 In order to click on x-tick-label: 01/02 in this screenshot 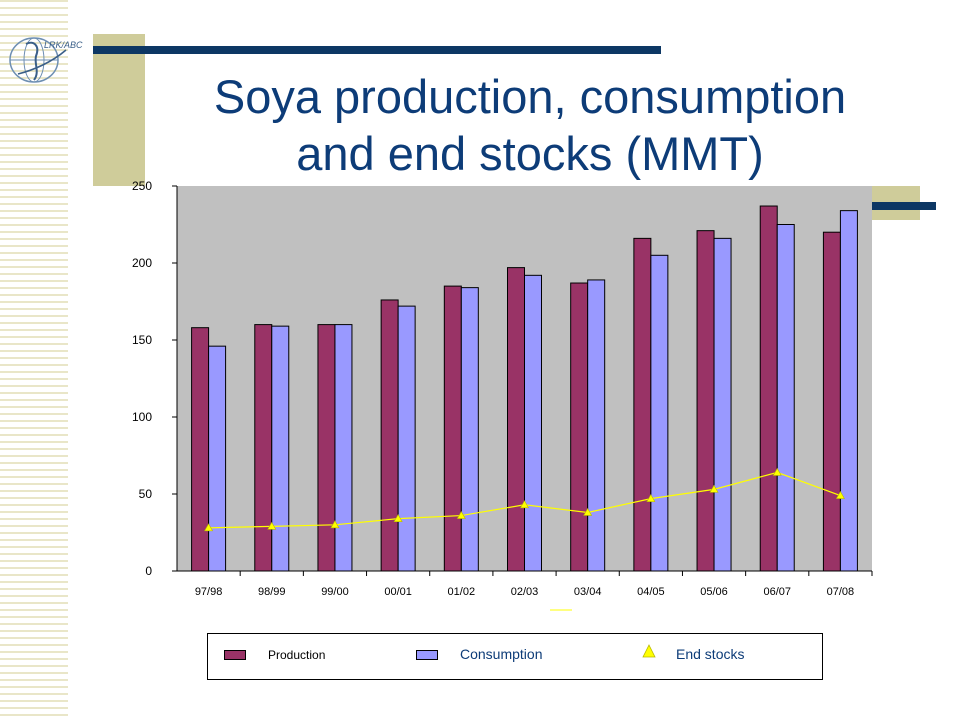, I will do `click(462, 592)`.